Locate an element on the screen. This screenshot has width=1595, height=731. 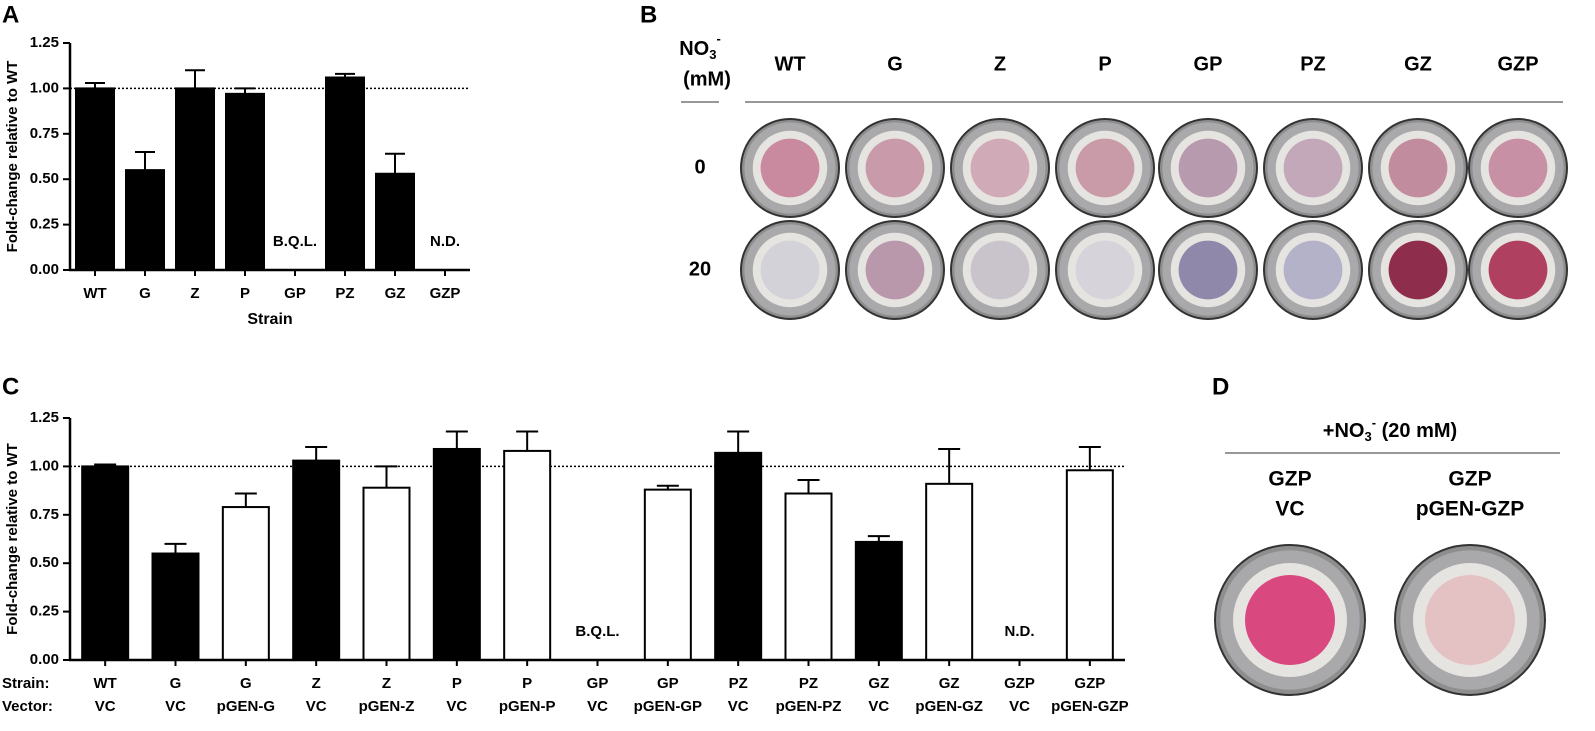
value-label: B.Q.L. is located at coordinates (295, 241).